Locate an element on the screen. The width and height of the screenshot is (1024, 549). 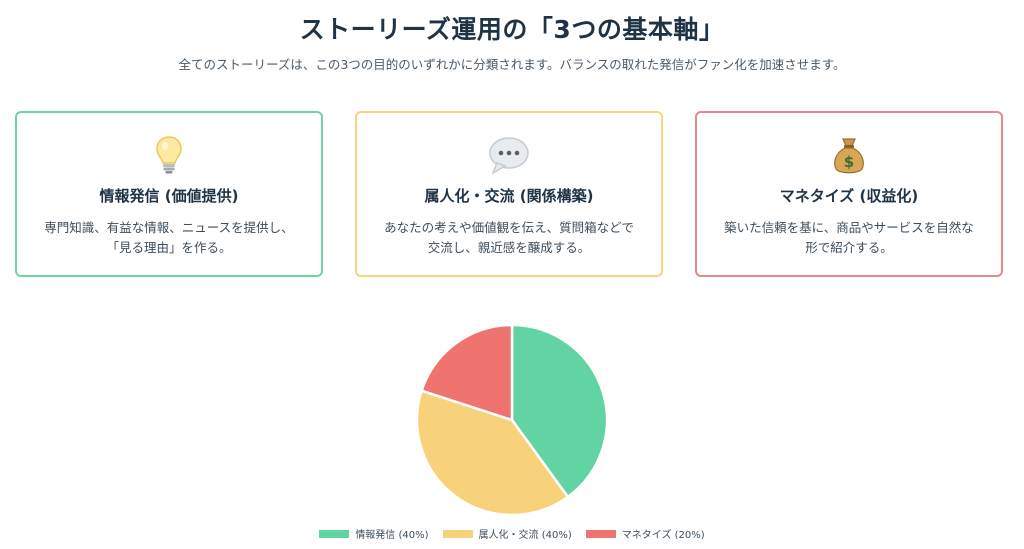
card-description: 専門知識、有益な情報、ニュースを提供し、「見る理由」を作る。 is located at coordinates (169, 237).